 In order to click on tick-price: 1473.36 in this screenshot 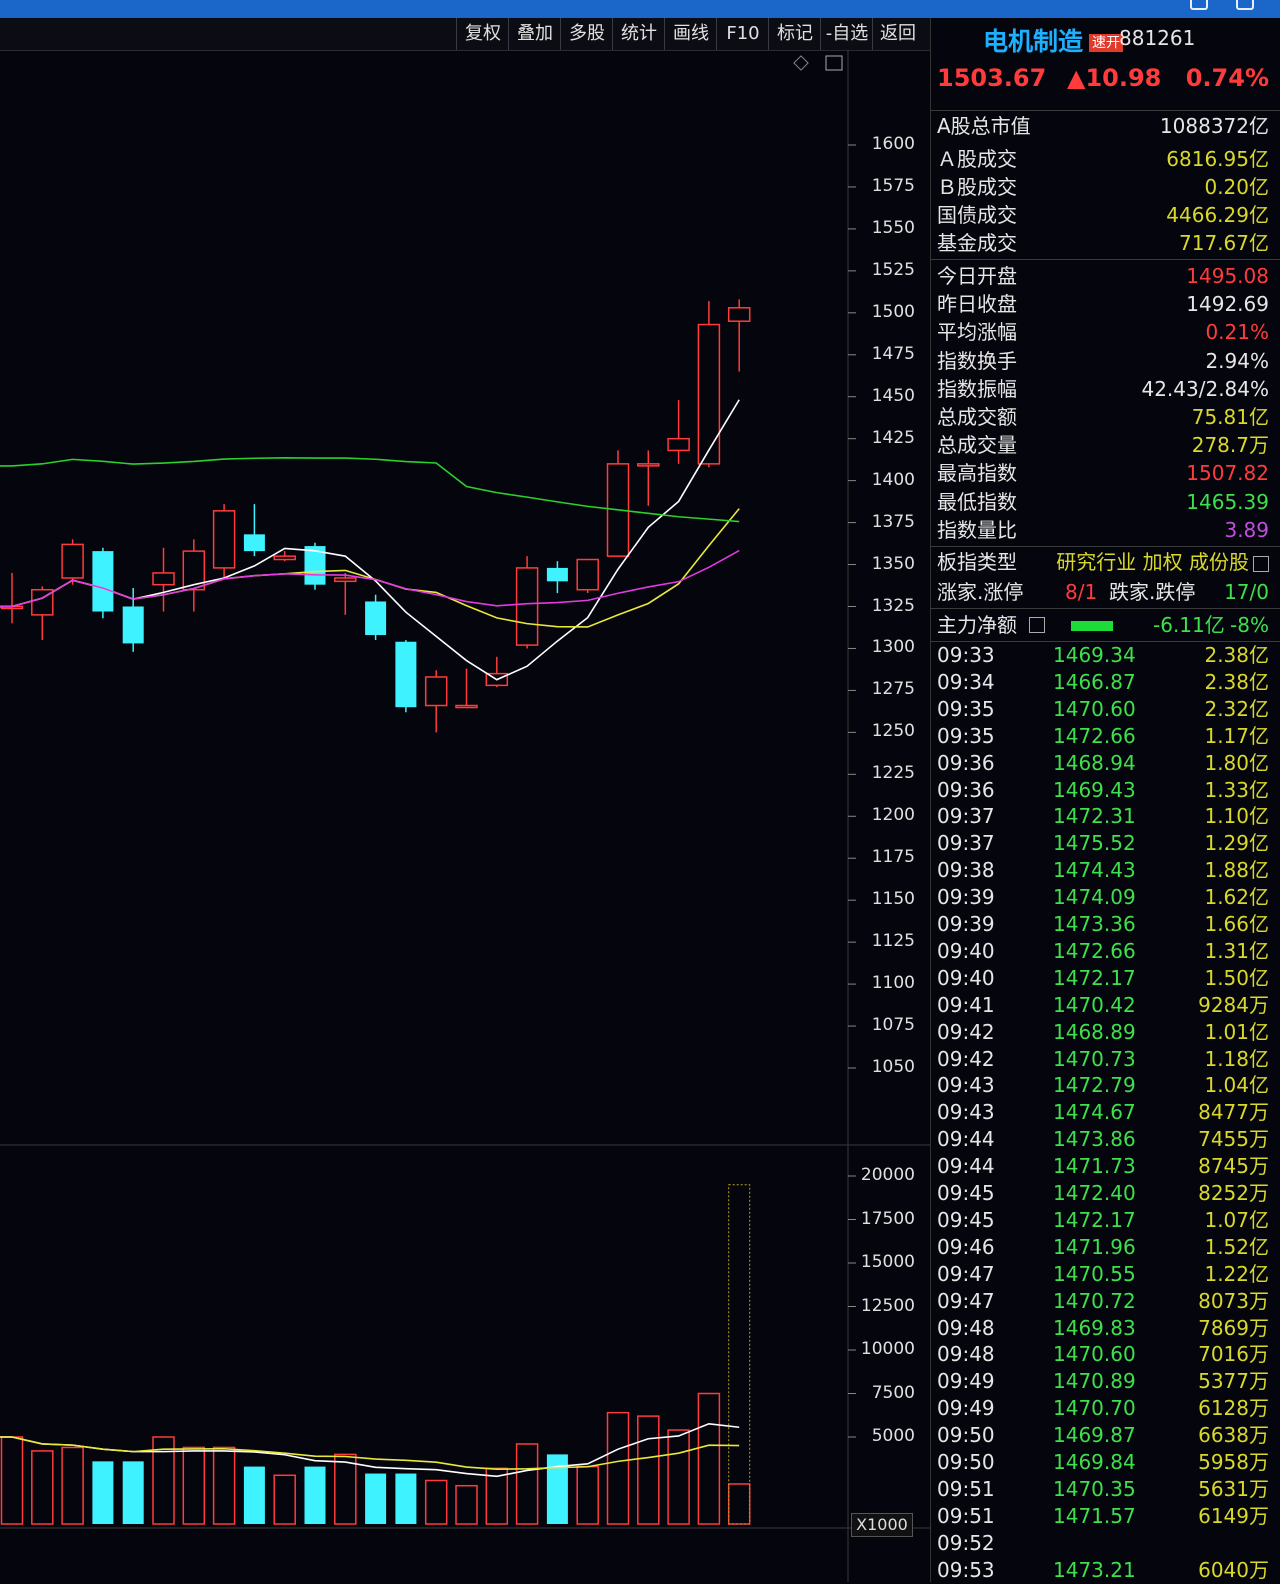, I will do `click(1094, 924)`.